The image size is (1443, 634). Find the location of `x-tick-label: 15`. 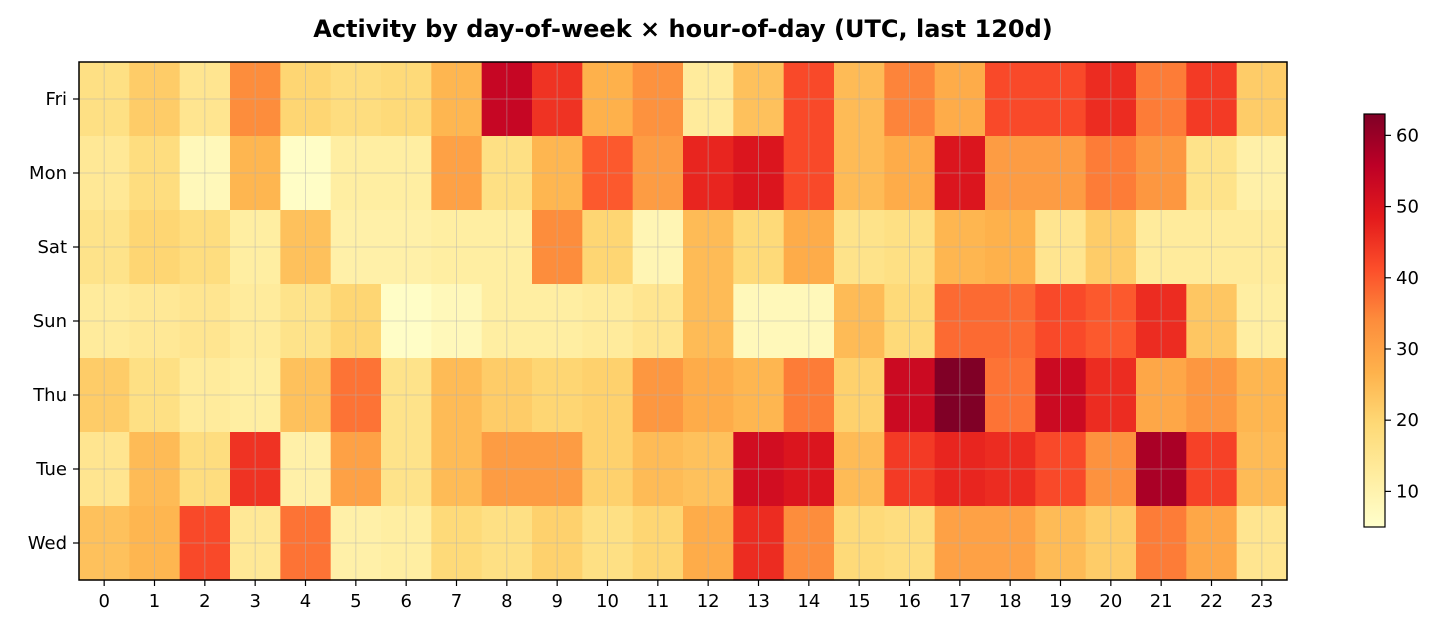

x-tick-label: 15 is located at coordinates (859, 601).